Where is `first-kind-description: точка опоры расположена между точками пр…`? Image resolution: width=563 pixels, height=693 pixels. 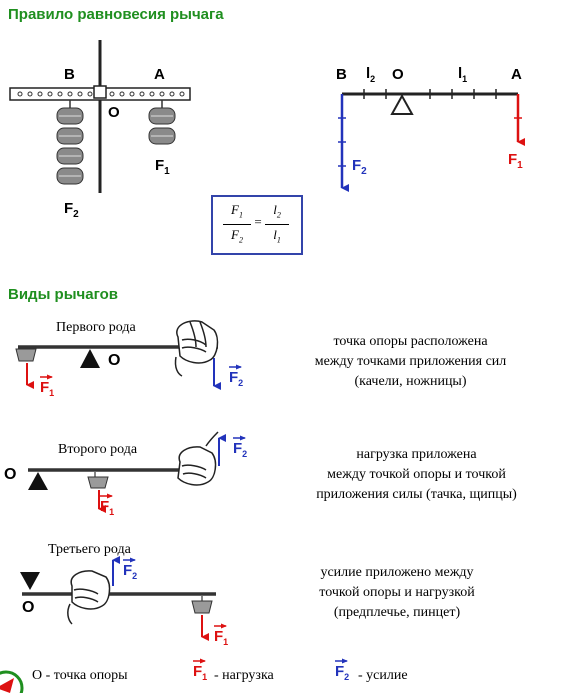 first-kind-description: точка опоры расположена между точками пр… is located at coordinates (410, 362).